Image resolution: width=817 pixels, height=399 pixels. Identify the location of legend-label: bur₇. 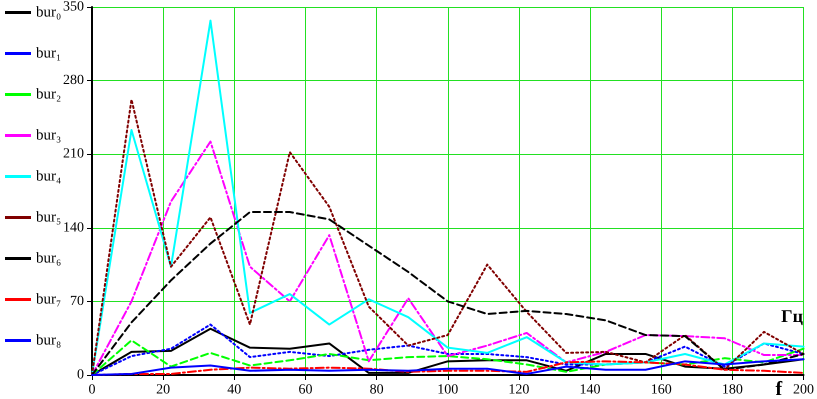
(49, 300).